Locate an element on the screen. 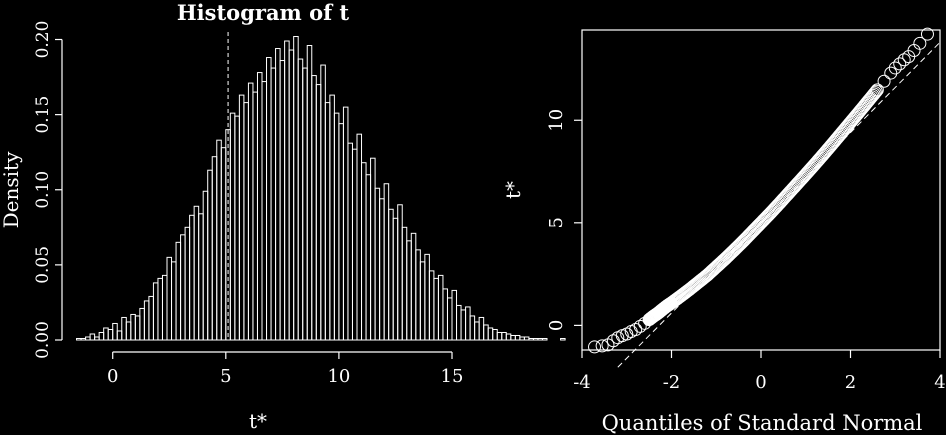 The width and height of the screenshot is (946, 435). qq-x-tick-label: 4 is located at coordinates (939, 382).